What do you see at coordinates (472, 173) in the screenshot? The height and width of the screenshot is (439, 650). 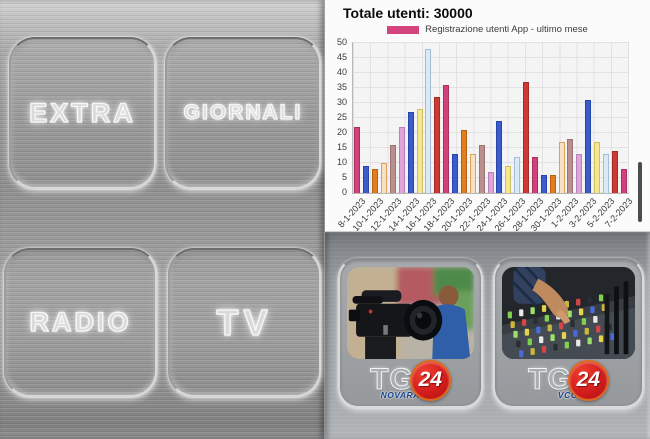 I see `bar-21-1-2023` at bounding box center [472, 173].